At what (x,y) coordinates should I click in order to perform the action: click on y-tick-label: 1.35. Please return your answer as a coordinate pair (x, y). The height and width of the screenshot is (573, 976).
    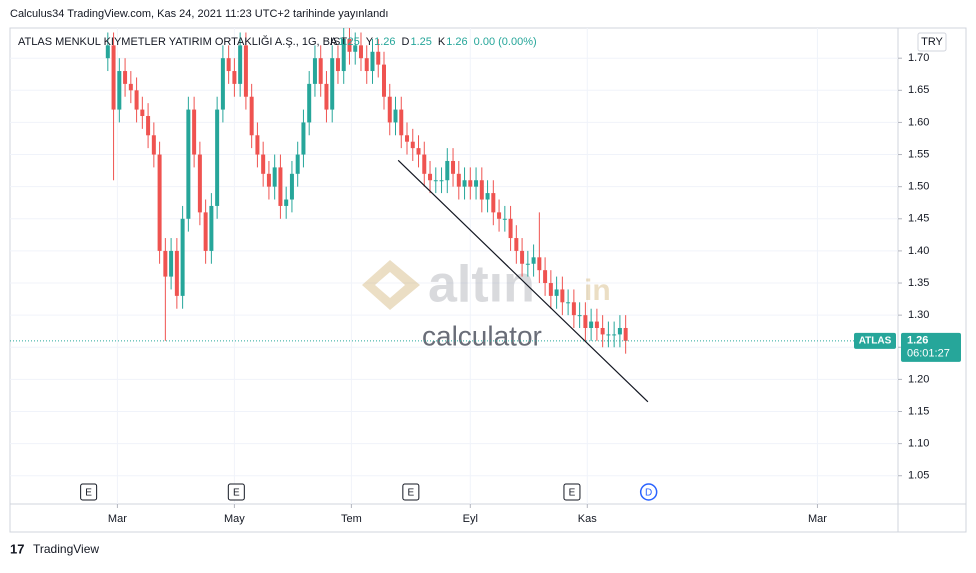
    Looking at the image, I should click on (918, 283).